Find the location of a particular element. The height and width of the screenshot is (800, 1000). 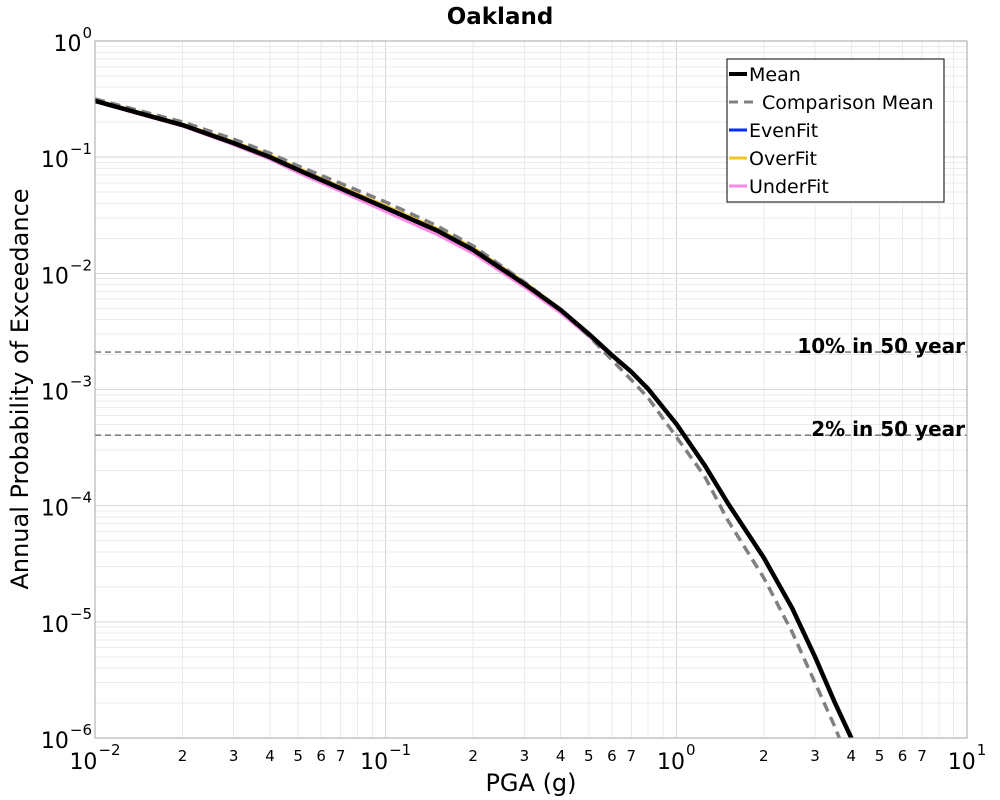

y-major-tick-label: 10⁻³ is located at coordinates (66, 389).